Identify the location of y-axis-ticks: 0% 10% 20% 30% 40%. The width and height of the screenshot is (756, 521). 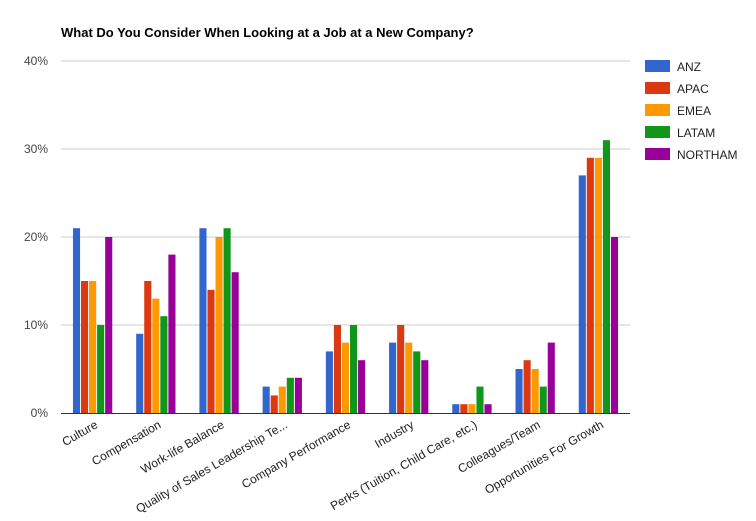
(36, 237).